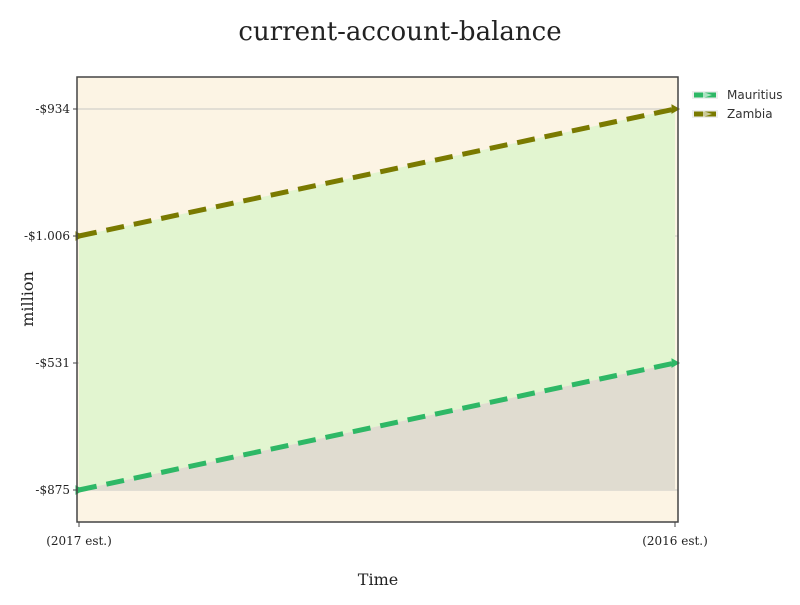 The width and height of the screenshot is (800, 605). Describe the element at coordinates (676, 109) in the screenshot. I see `series-point-zambia` at that location.